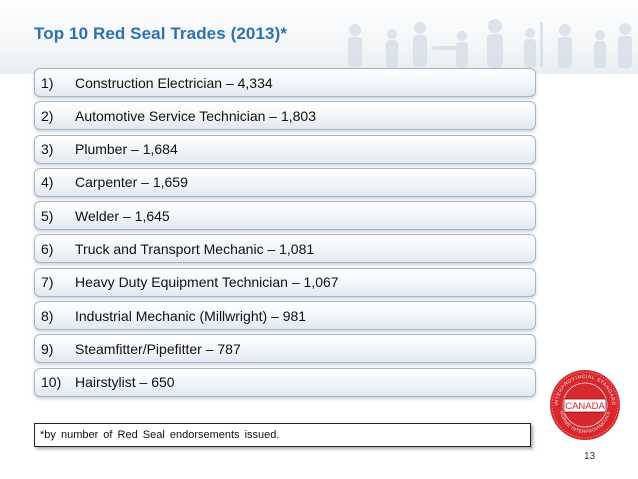 This screenshot has width=638, height=479. I want to click on list-item: 10) Hairstylist – 650, so click(285, 382).